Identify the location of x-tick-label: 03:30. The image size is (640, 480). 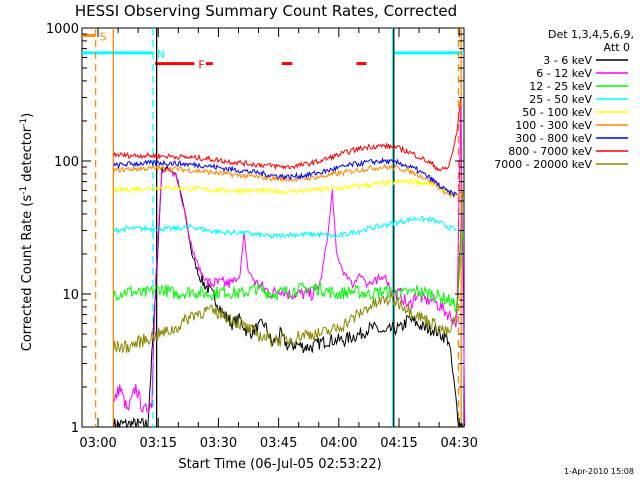
(218, 443).